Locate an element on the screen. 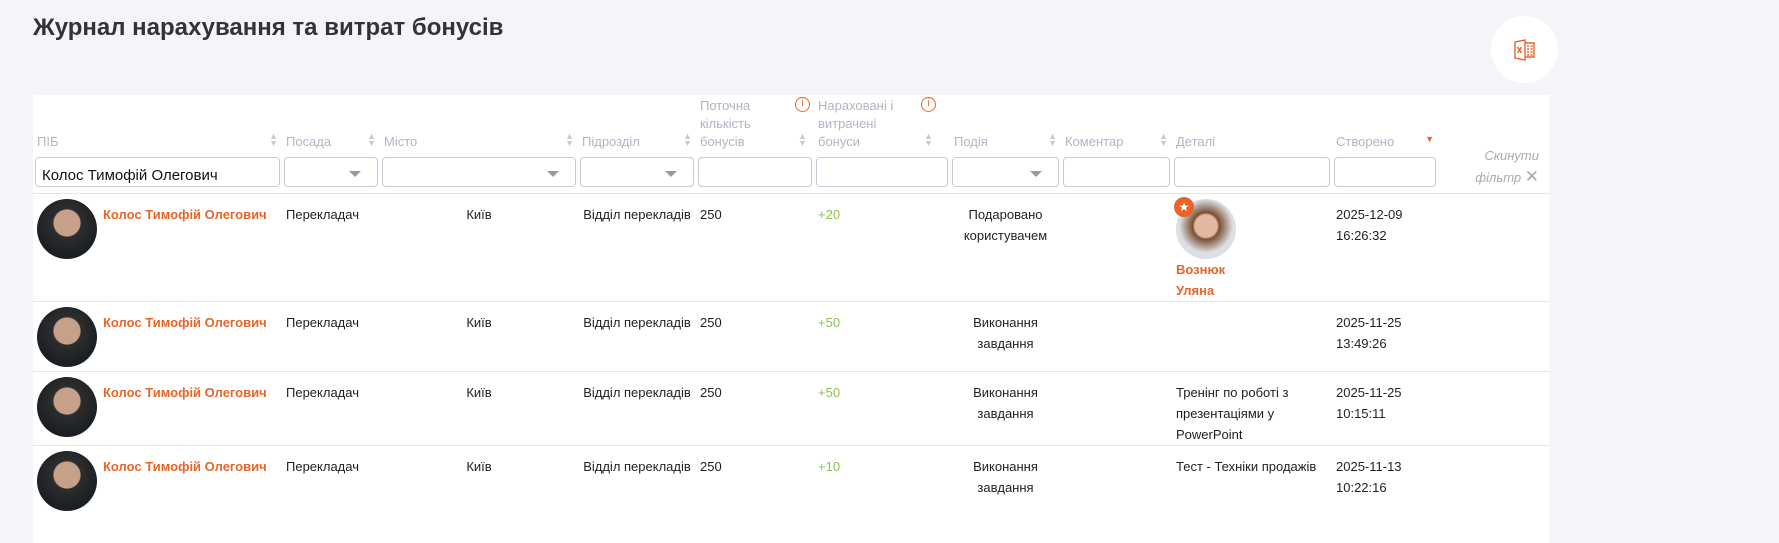 This screenshot has height=543, width=1779. created: 2025-11-13 10:22:16 is located at coordinates (1369, 477).